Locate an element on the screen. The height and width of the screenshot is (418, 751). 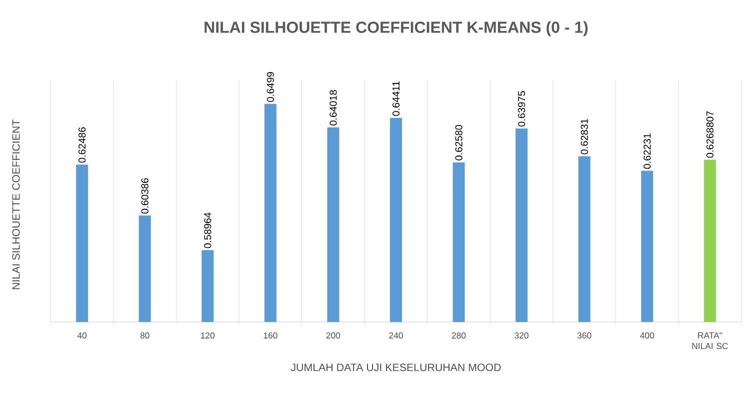
chart-title: NILAI SILHOUETTE COEFFICIENT K-MEANS (0 - 1) is located at coordinates (396, 28).